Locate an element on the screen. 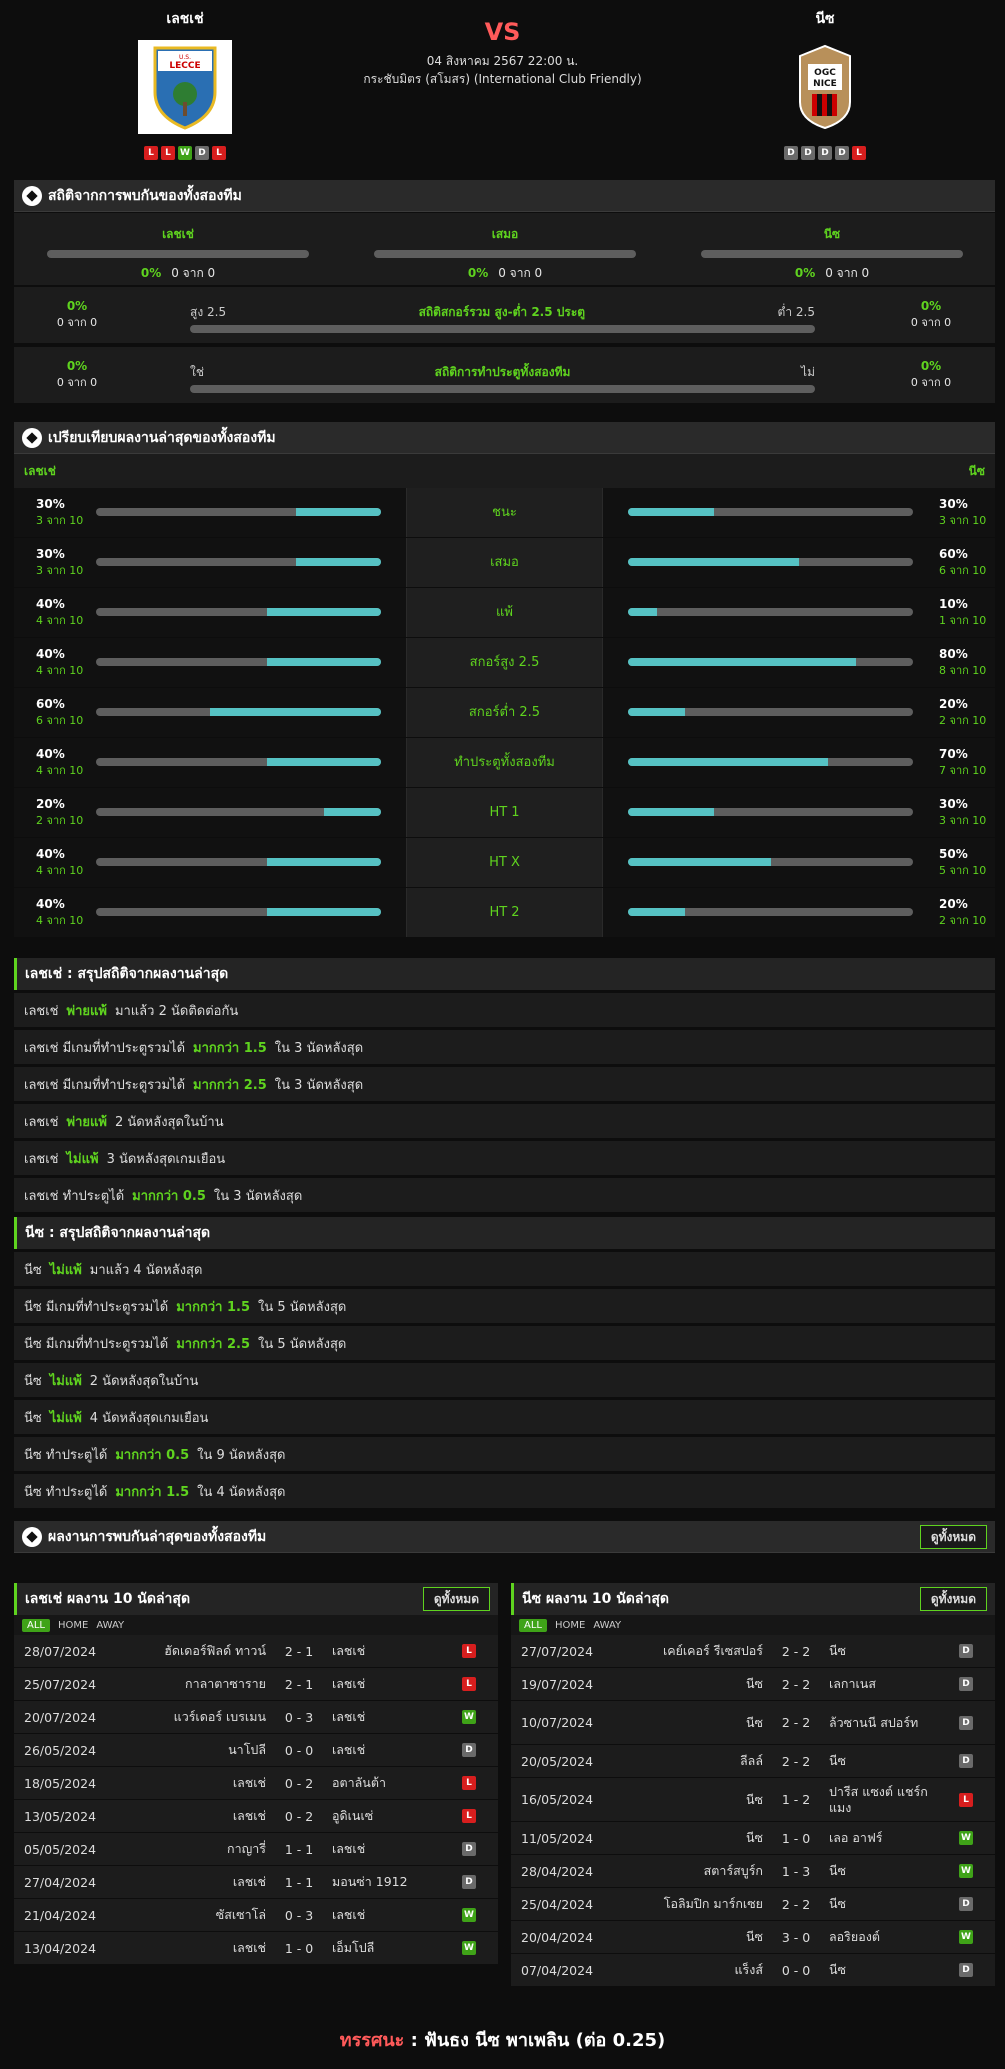 Image resolution: width=1005 pixels, height=2069 pixels. compare-home-value: 20% 2 จาก 10 is located at coordinates (59, 812).